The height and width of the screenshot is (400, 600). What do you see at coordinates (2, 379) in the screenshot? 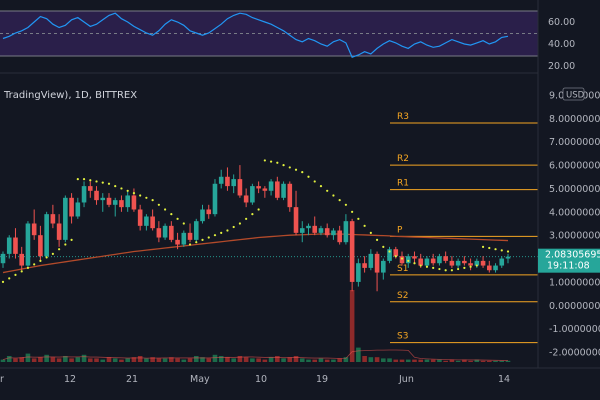
I see `time-axis-label: r` at bounding box center [2, 379].